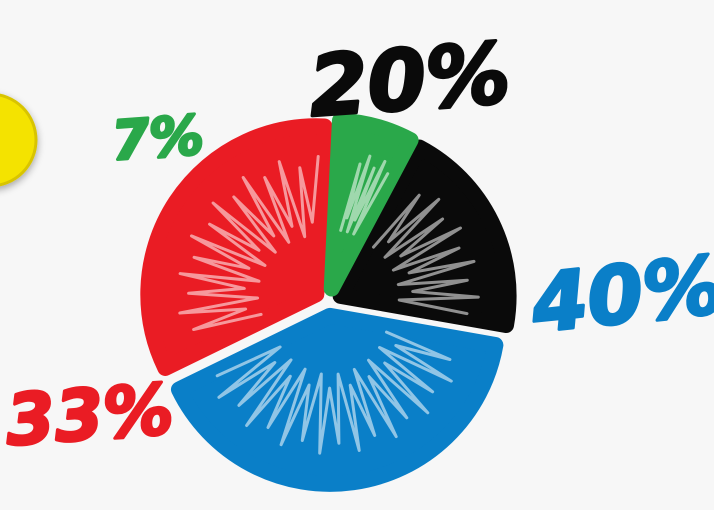 This screenshot has width=714, height=510. What do you see at coordinates (620, 294) in the screenshot?
I see `label-40-percent: 40%` at bounding box center [620, 294].